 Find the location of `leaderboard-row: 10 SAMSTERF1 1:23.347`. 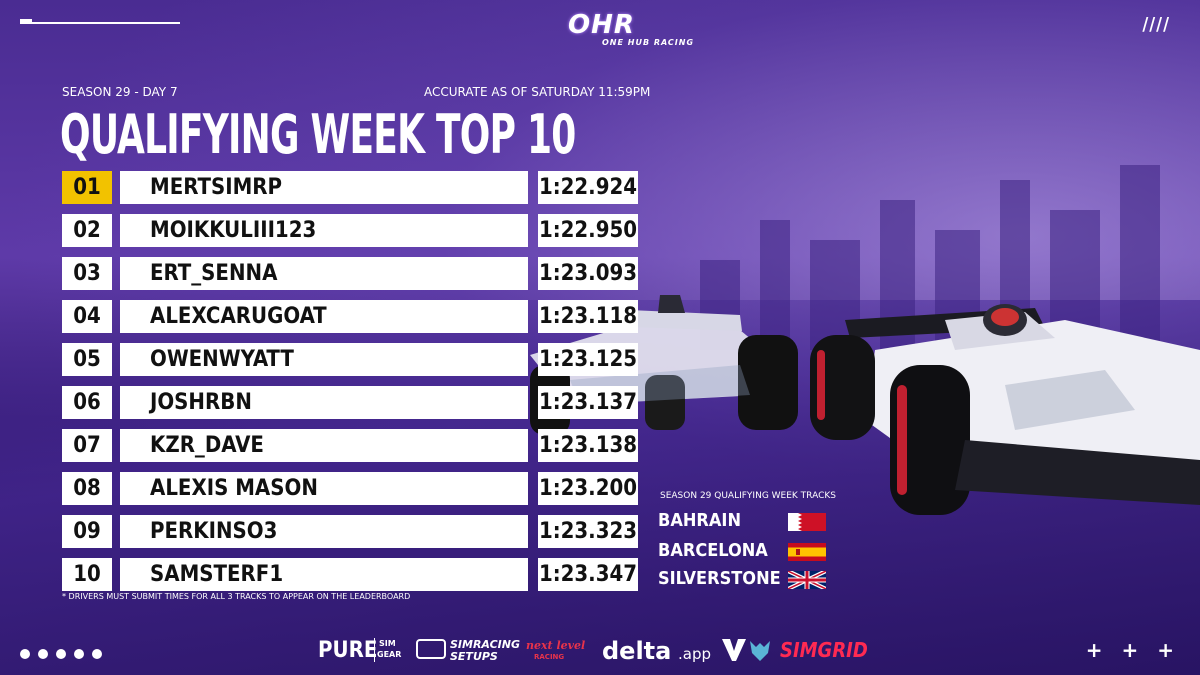

leaderboard-row: 10 SAMSTERF1 1:23.347 is located at coordinates (352, 574).